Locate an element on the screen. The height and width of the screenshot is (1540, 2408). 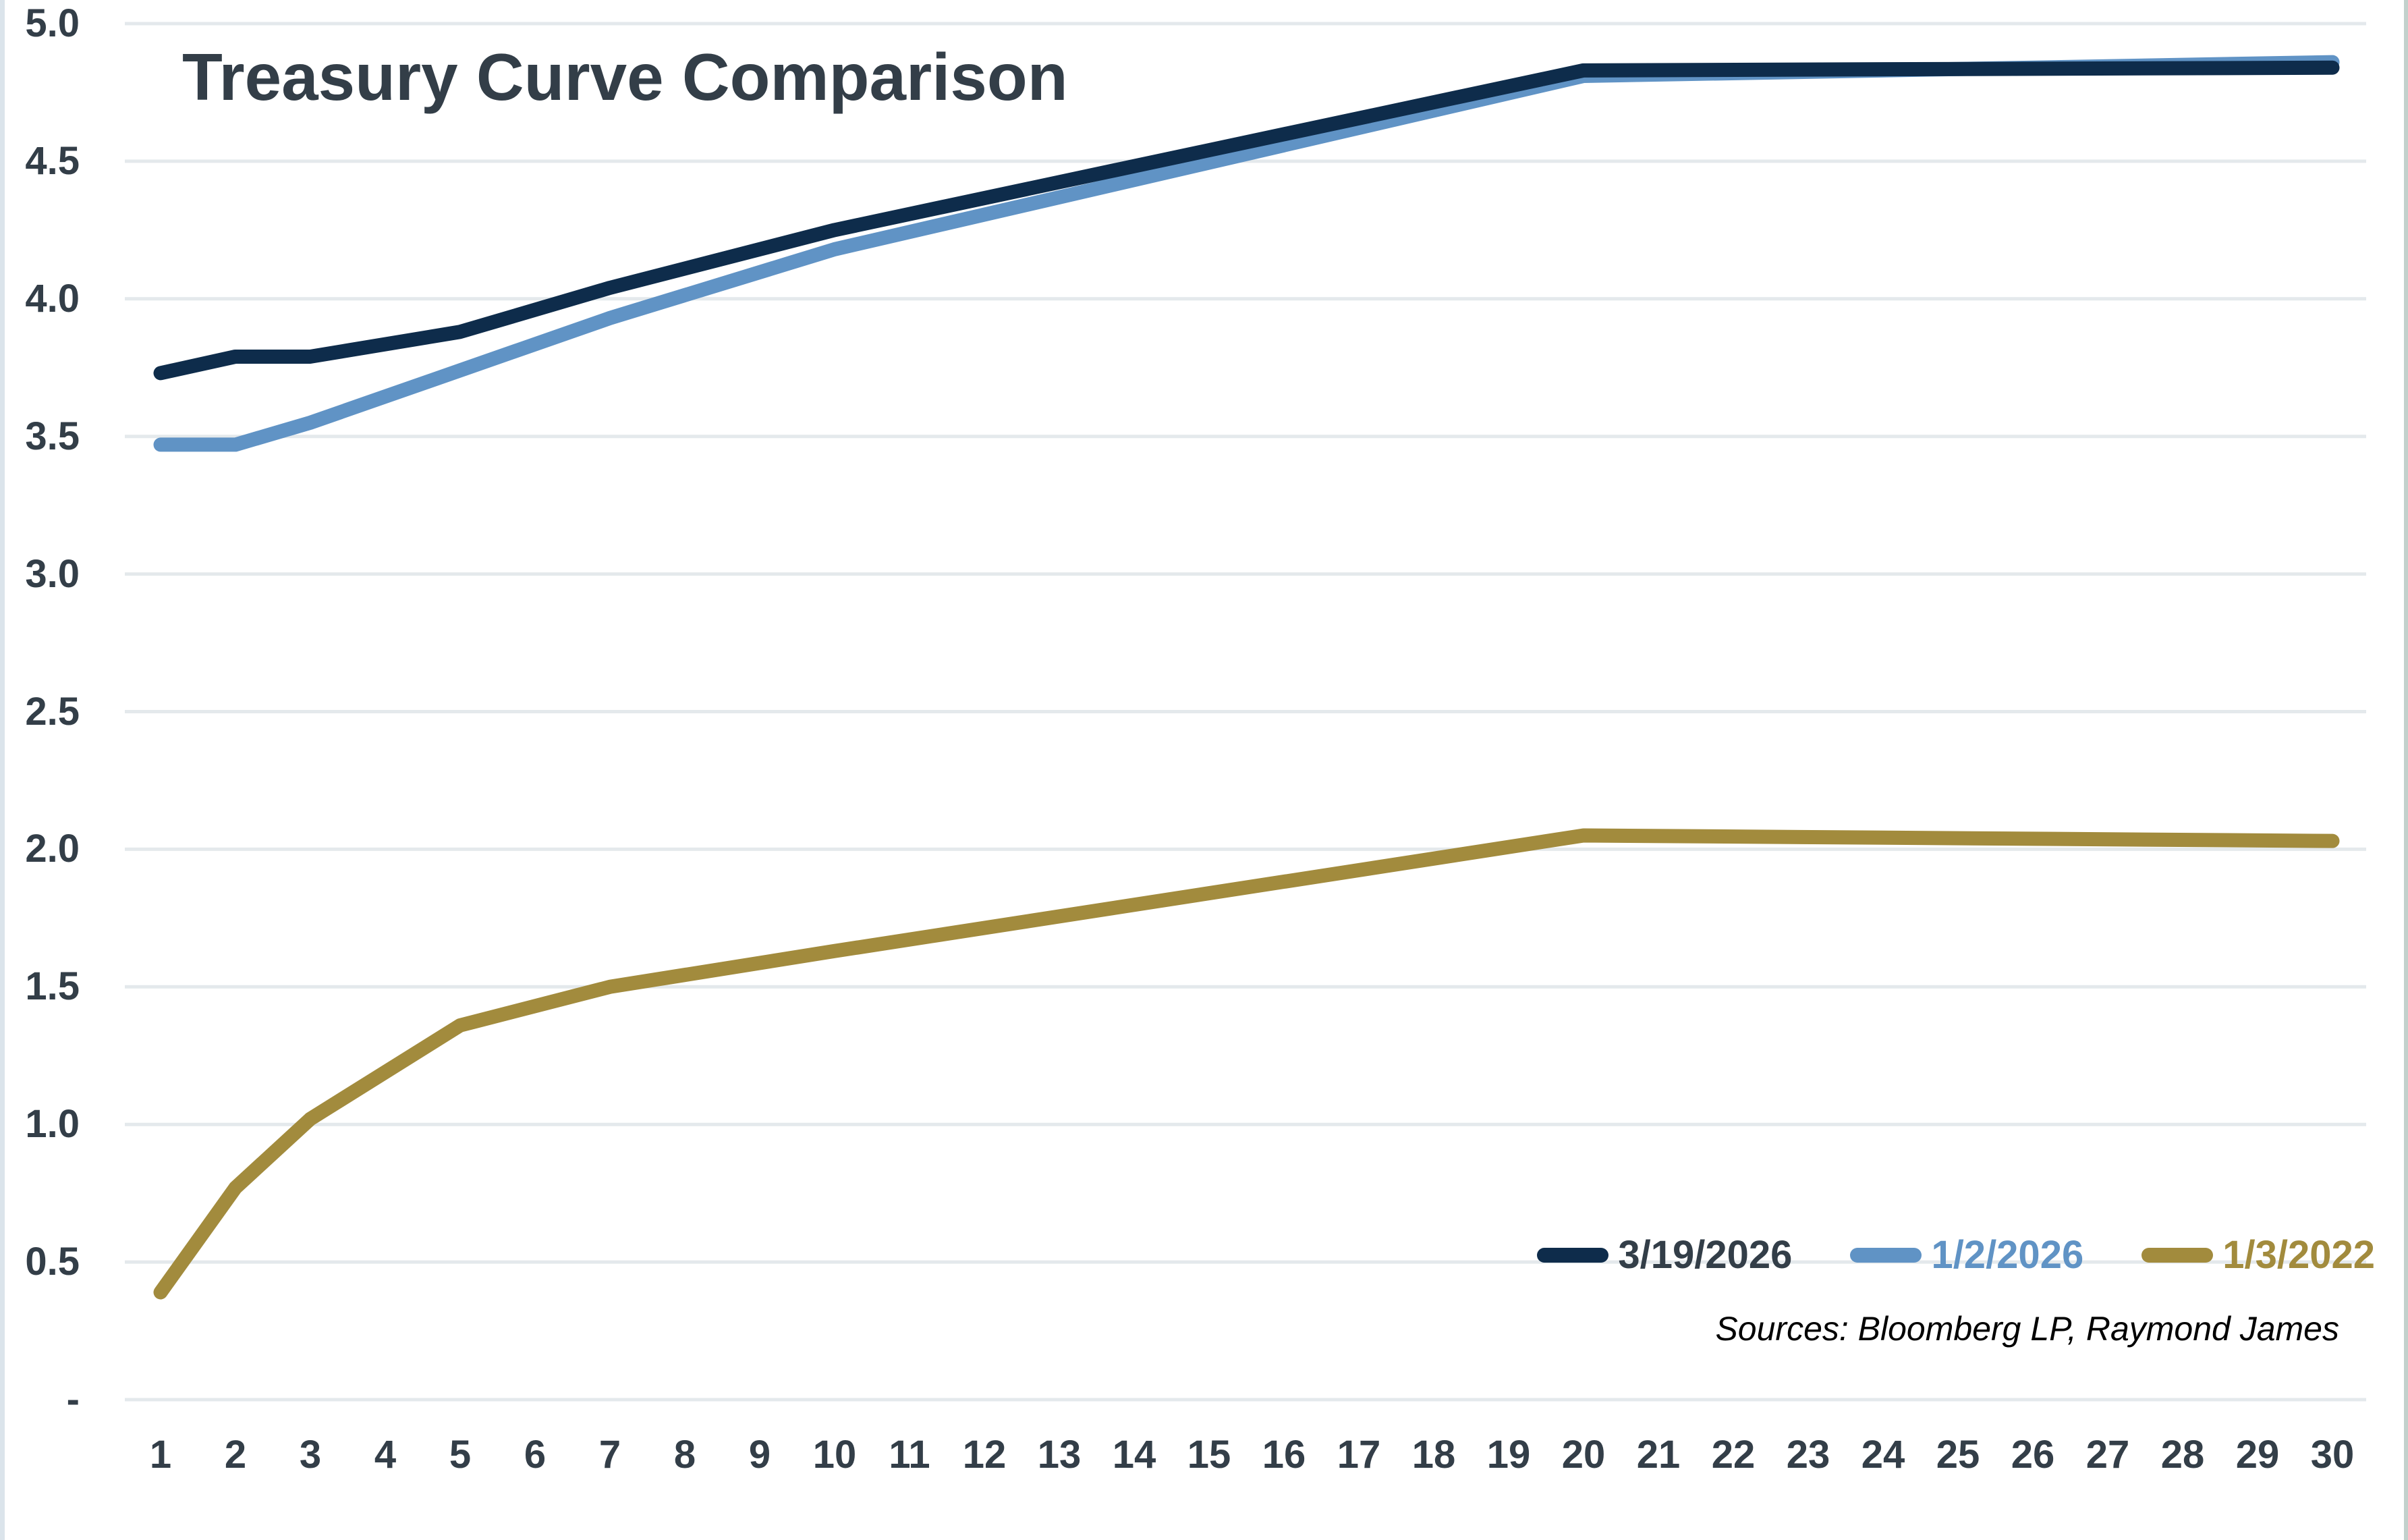
legend-label: 3/19/2026 is located at coordinates (1705, 1255).